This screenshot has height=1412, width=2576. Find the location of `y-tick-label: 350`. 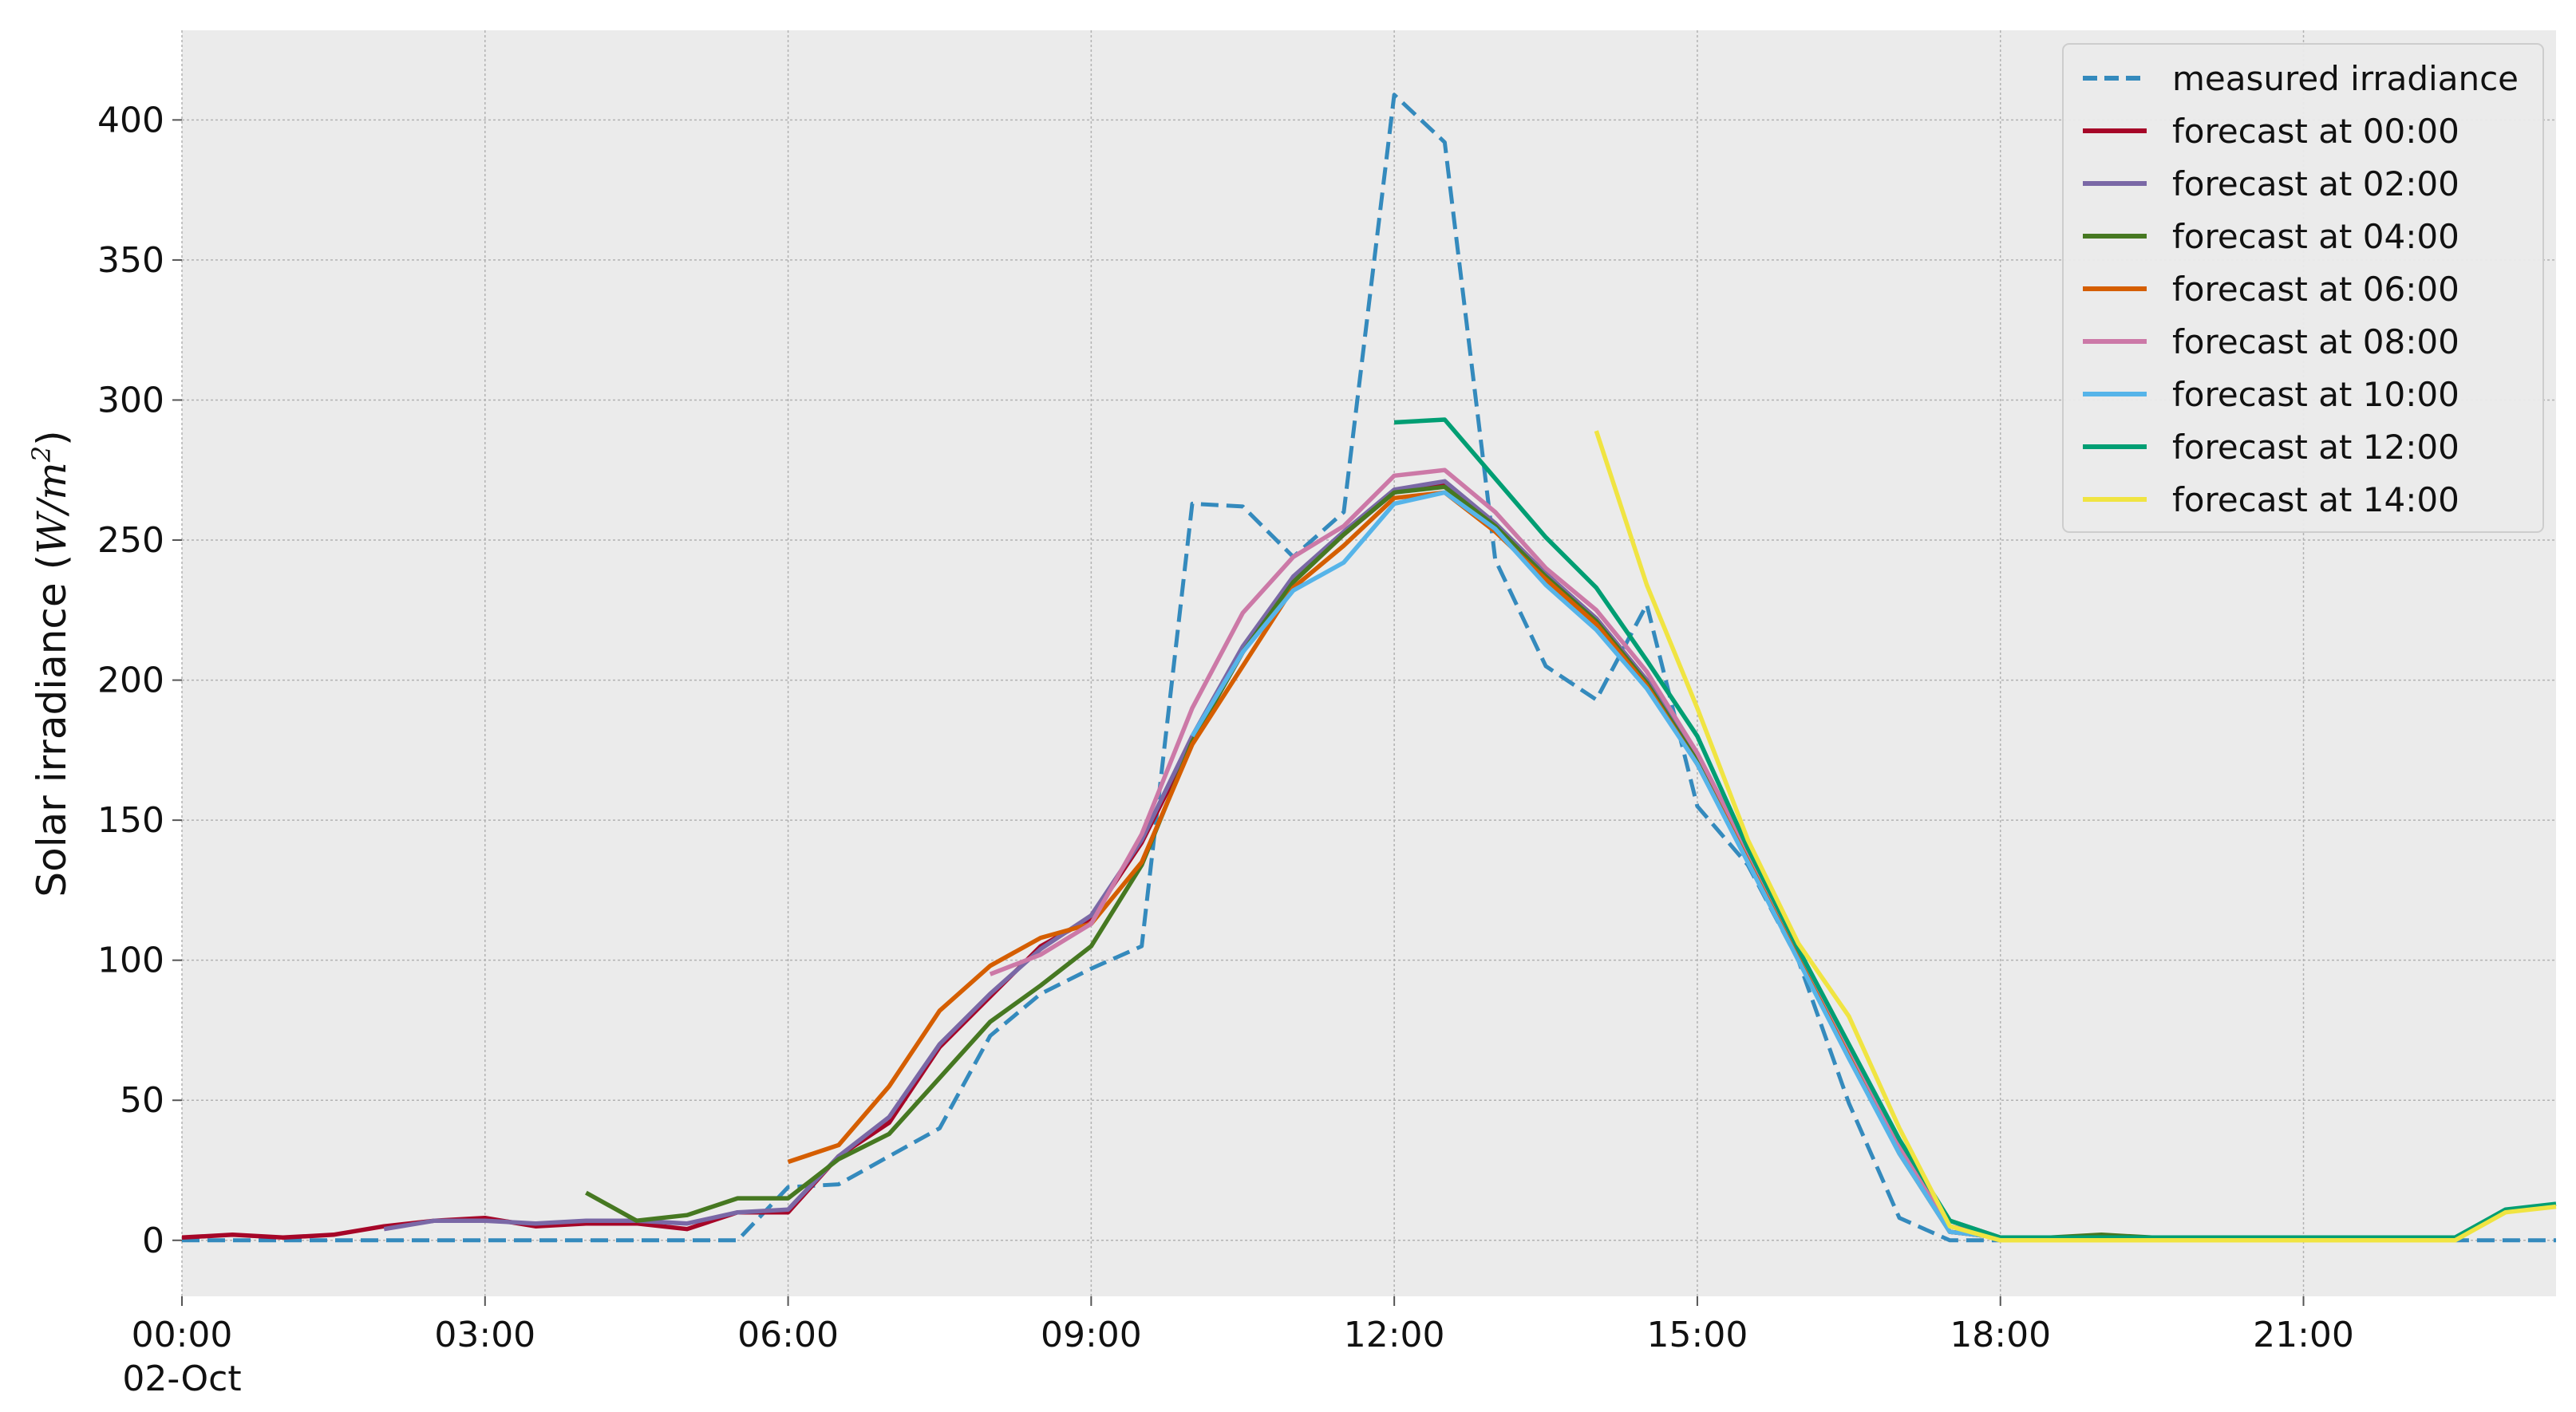

y-tick-label: 350 is located at coordinates (130, 260).